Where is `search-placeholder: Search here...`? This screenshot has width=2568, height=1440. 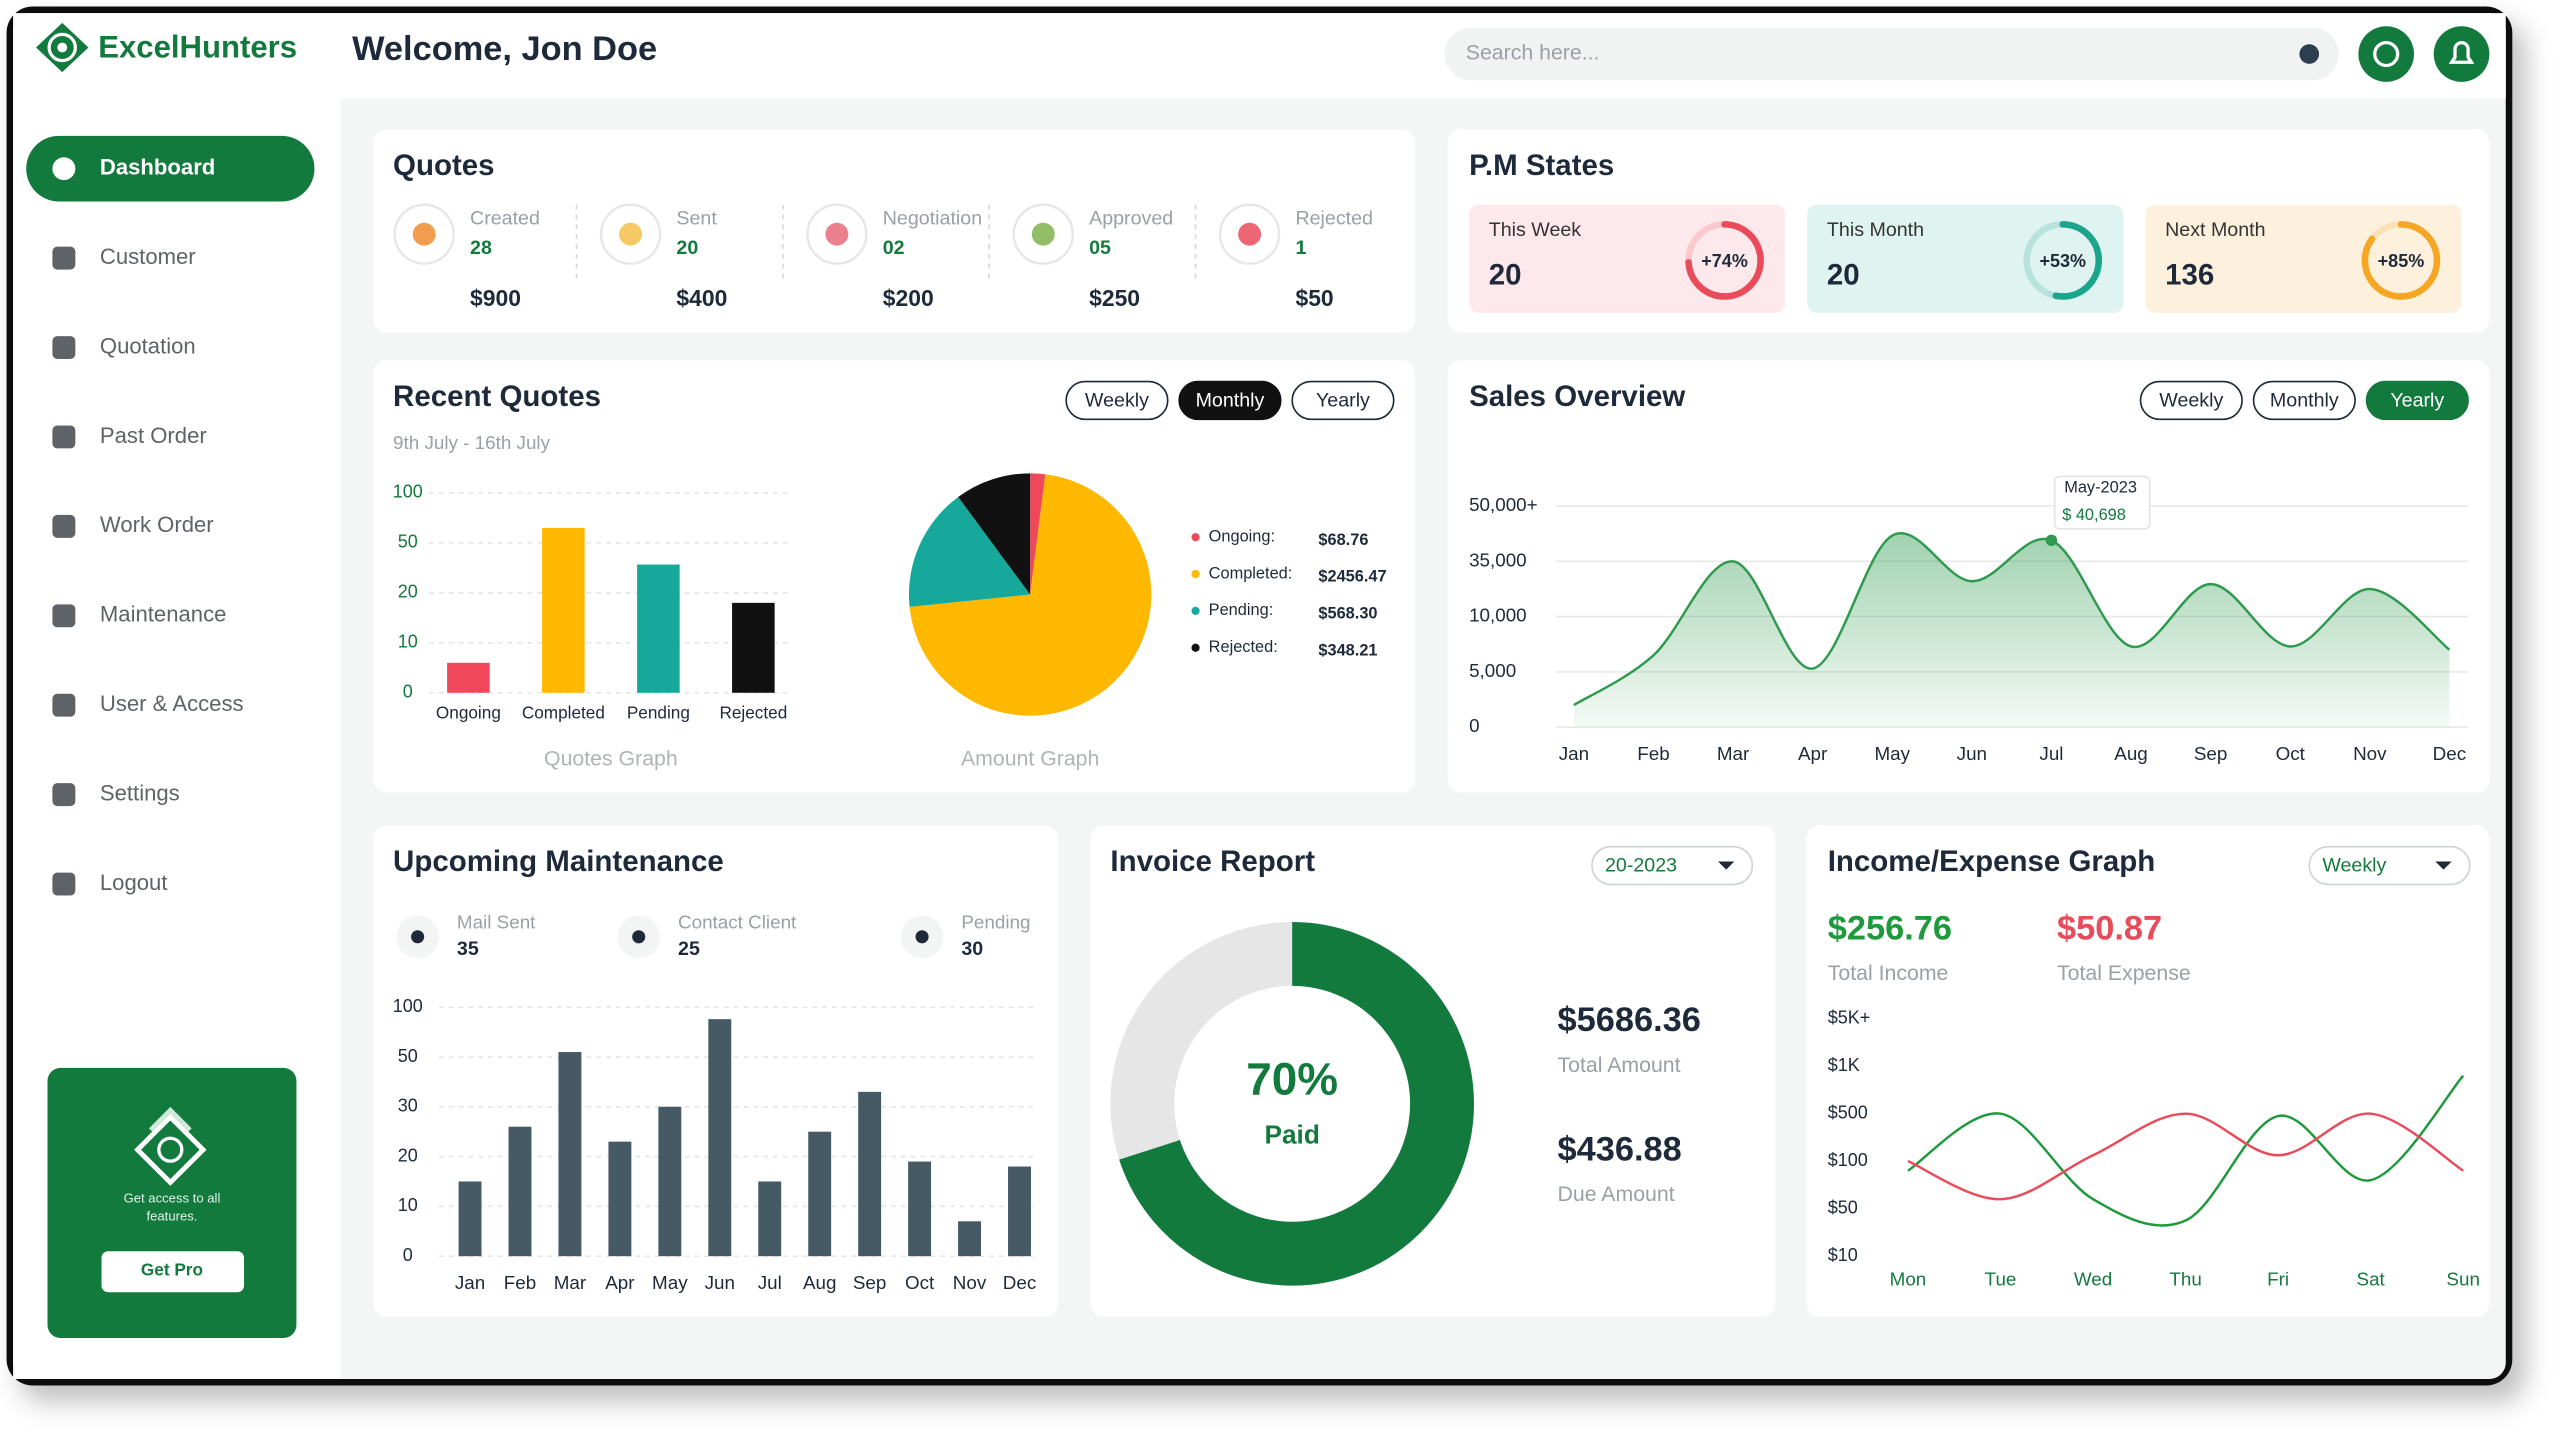
search-placeholder: Search here... is located at coordinates (1533, 53).